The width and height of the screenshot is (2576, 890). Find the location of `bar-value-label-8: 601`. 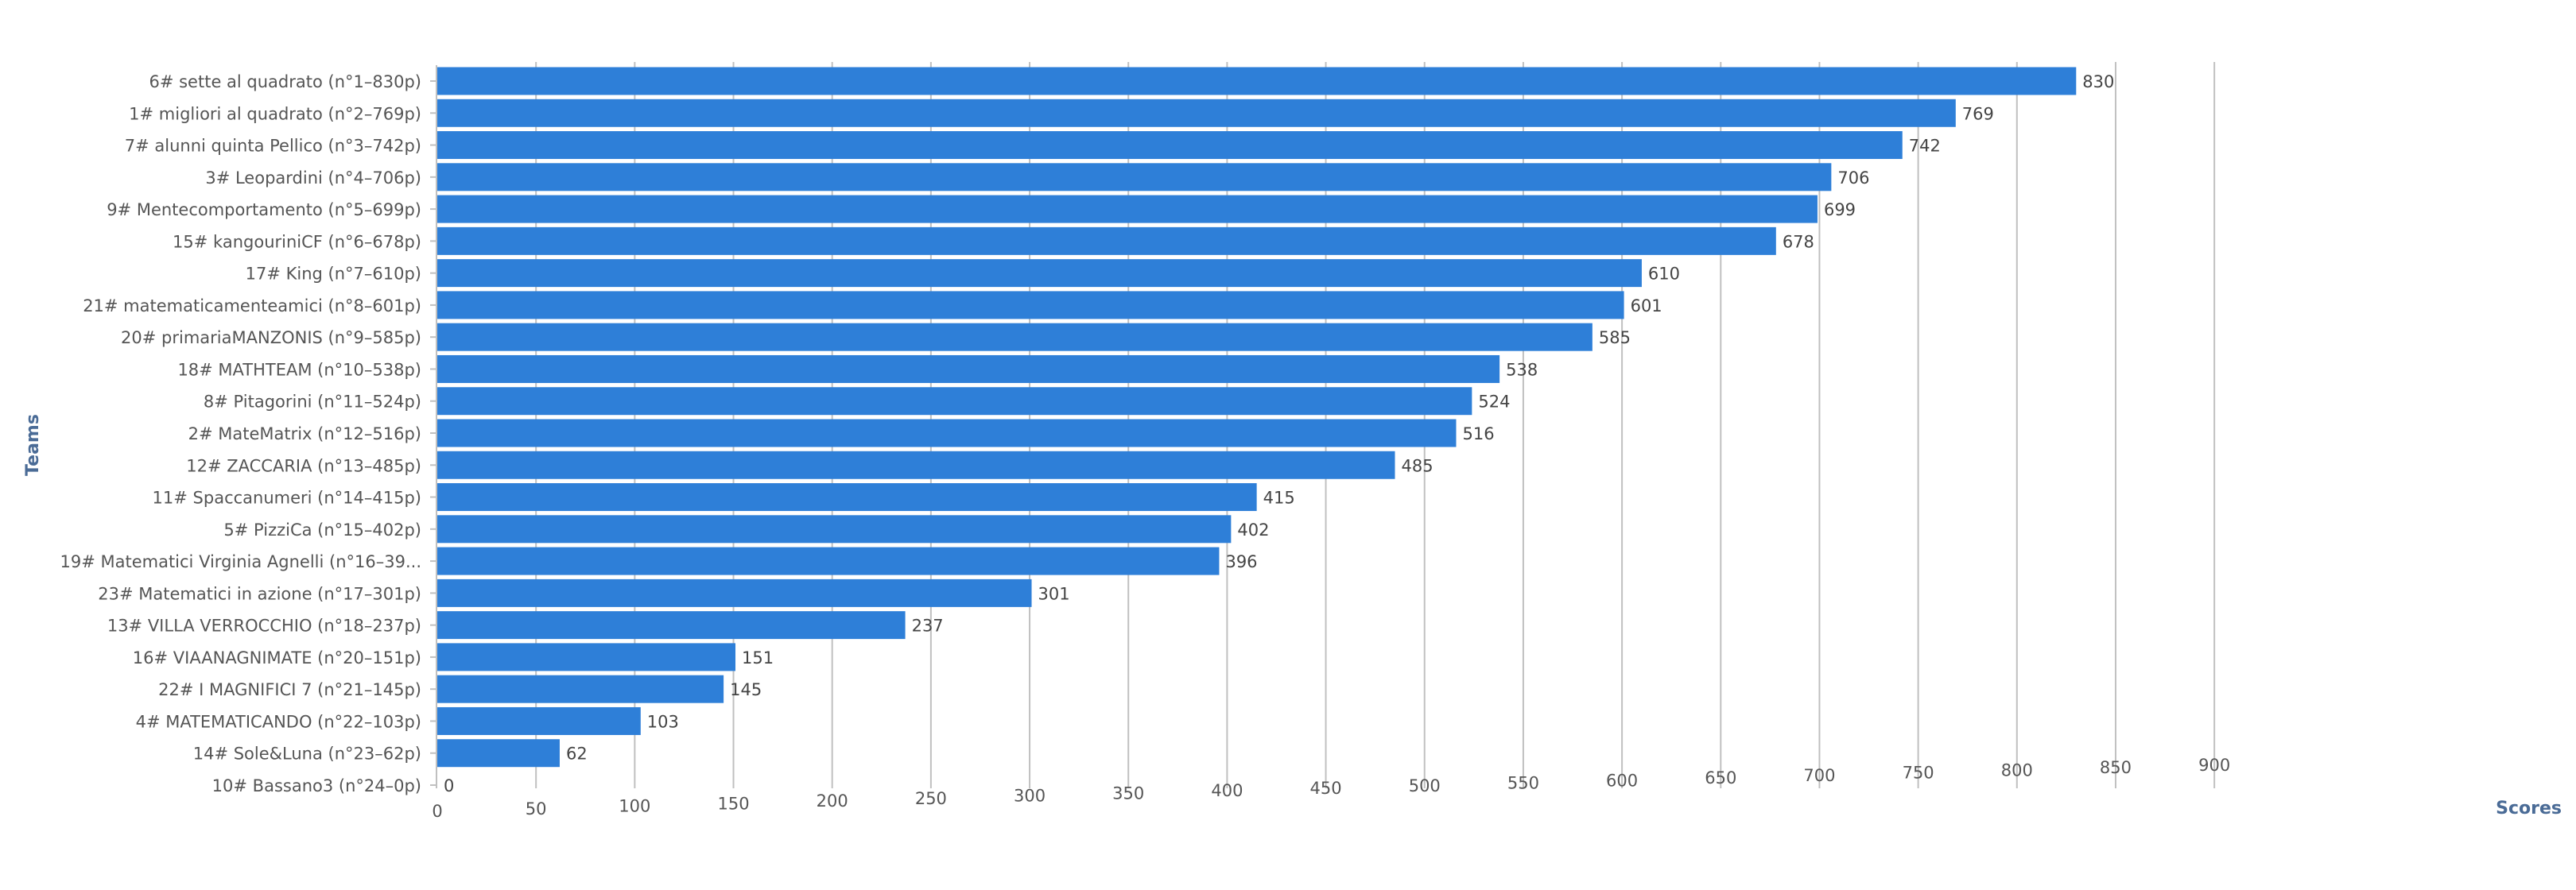

bar-value-label-8: 601 is located at coordinates (1647, 305).